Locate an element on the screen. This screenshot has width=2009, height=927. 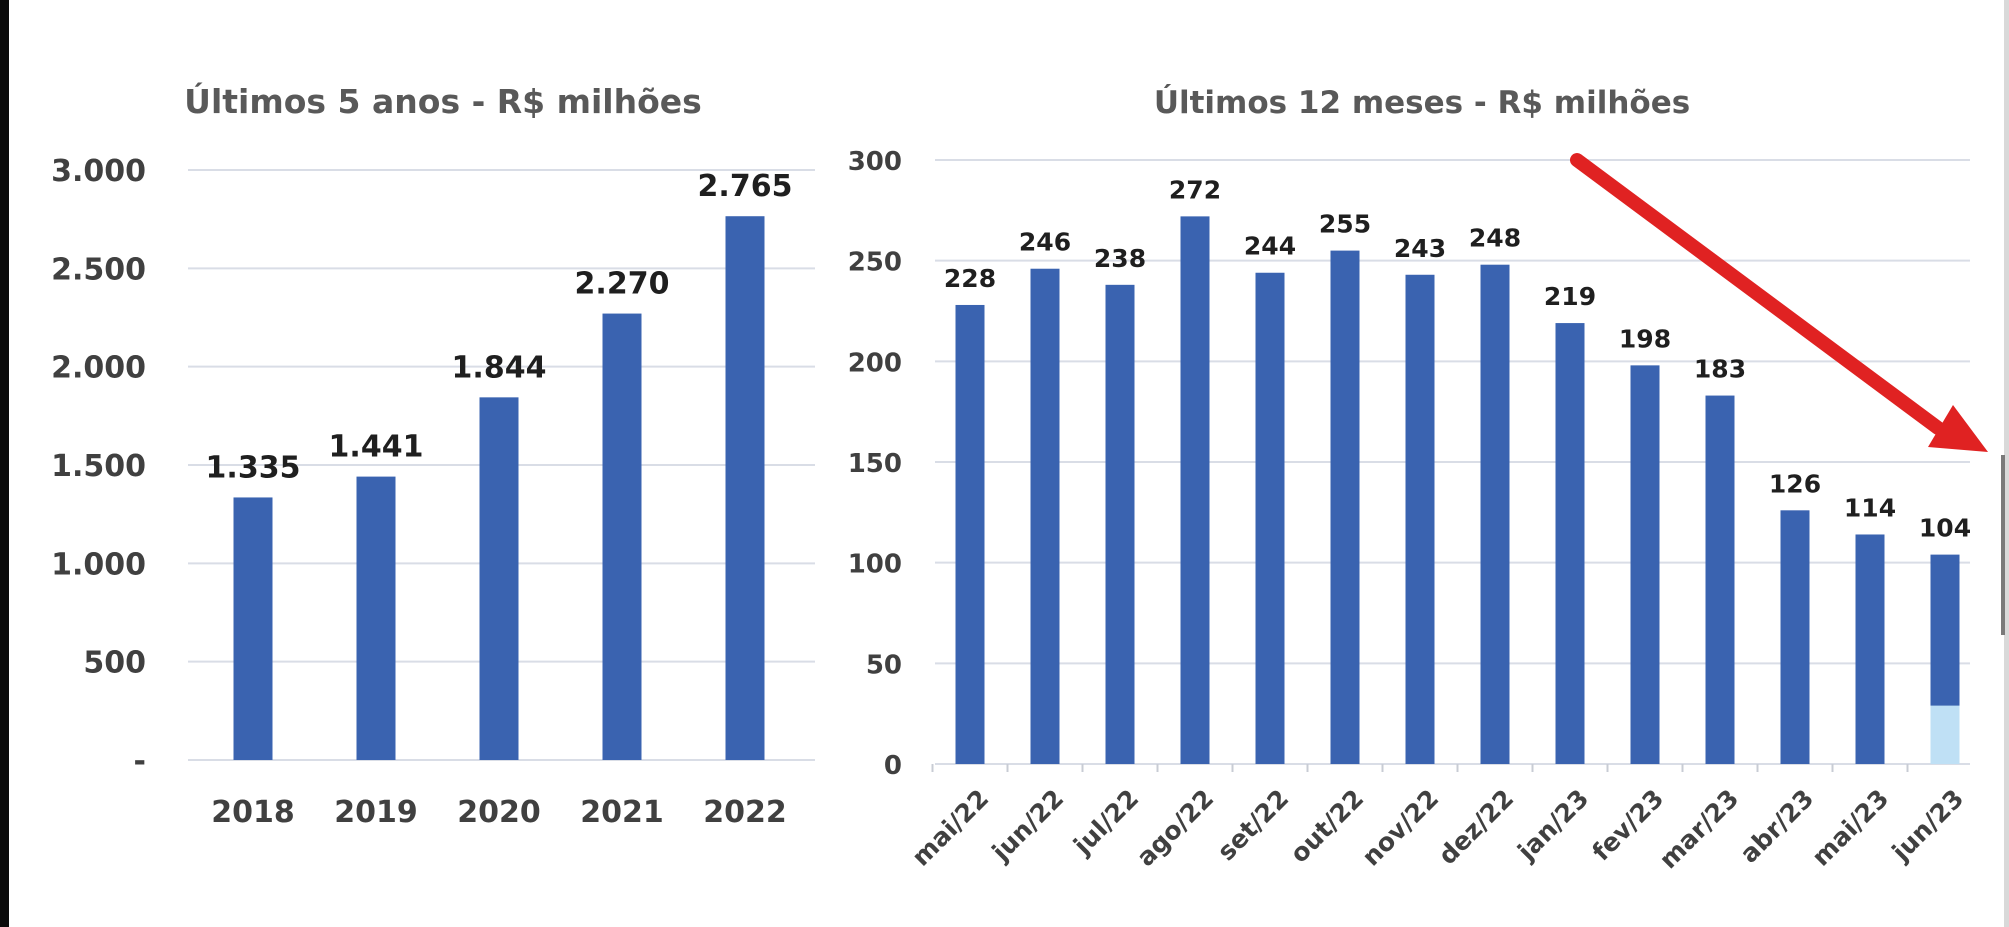
red-trend-arrow is located at coordinates (1779, 302).